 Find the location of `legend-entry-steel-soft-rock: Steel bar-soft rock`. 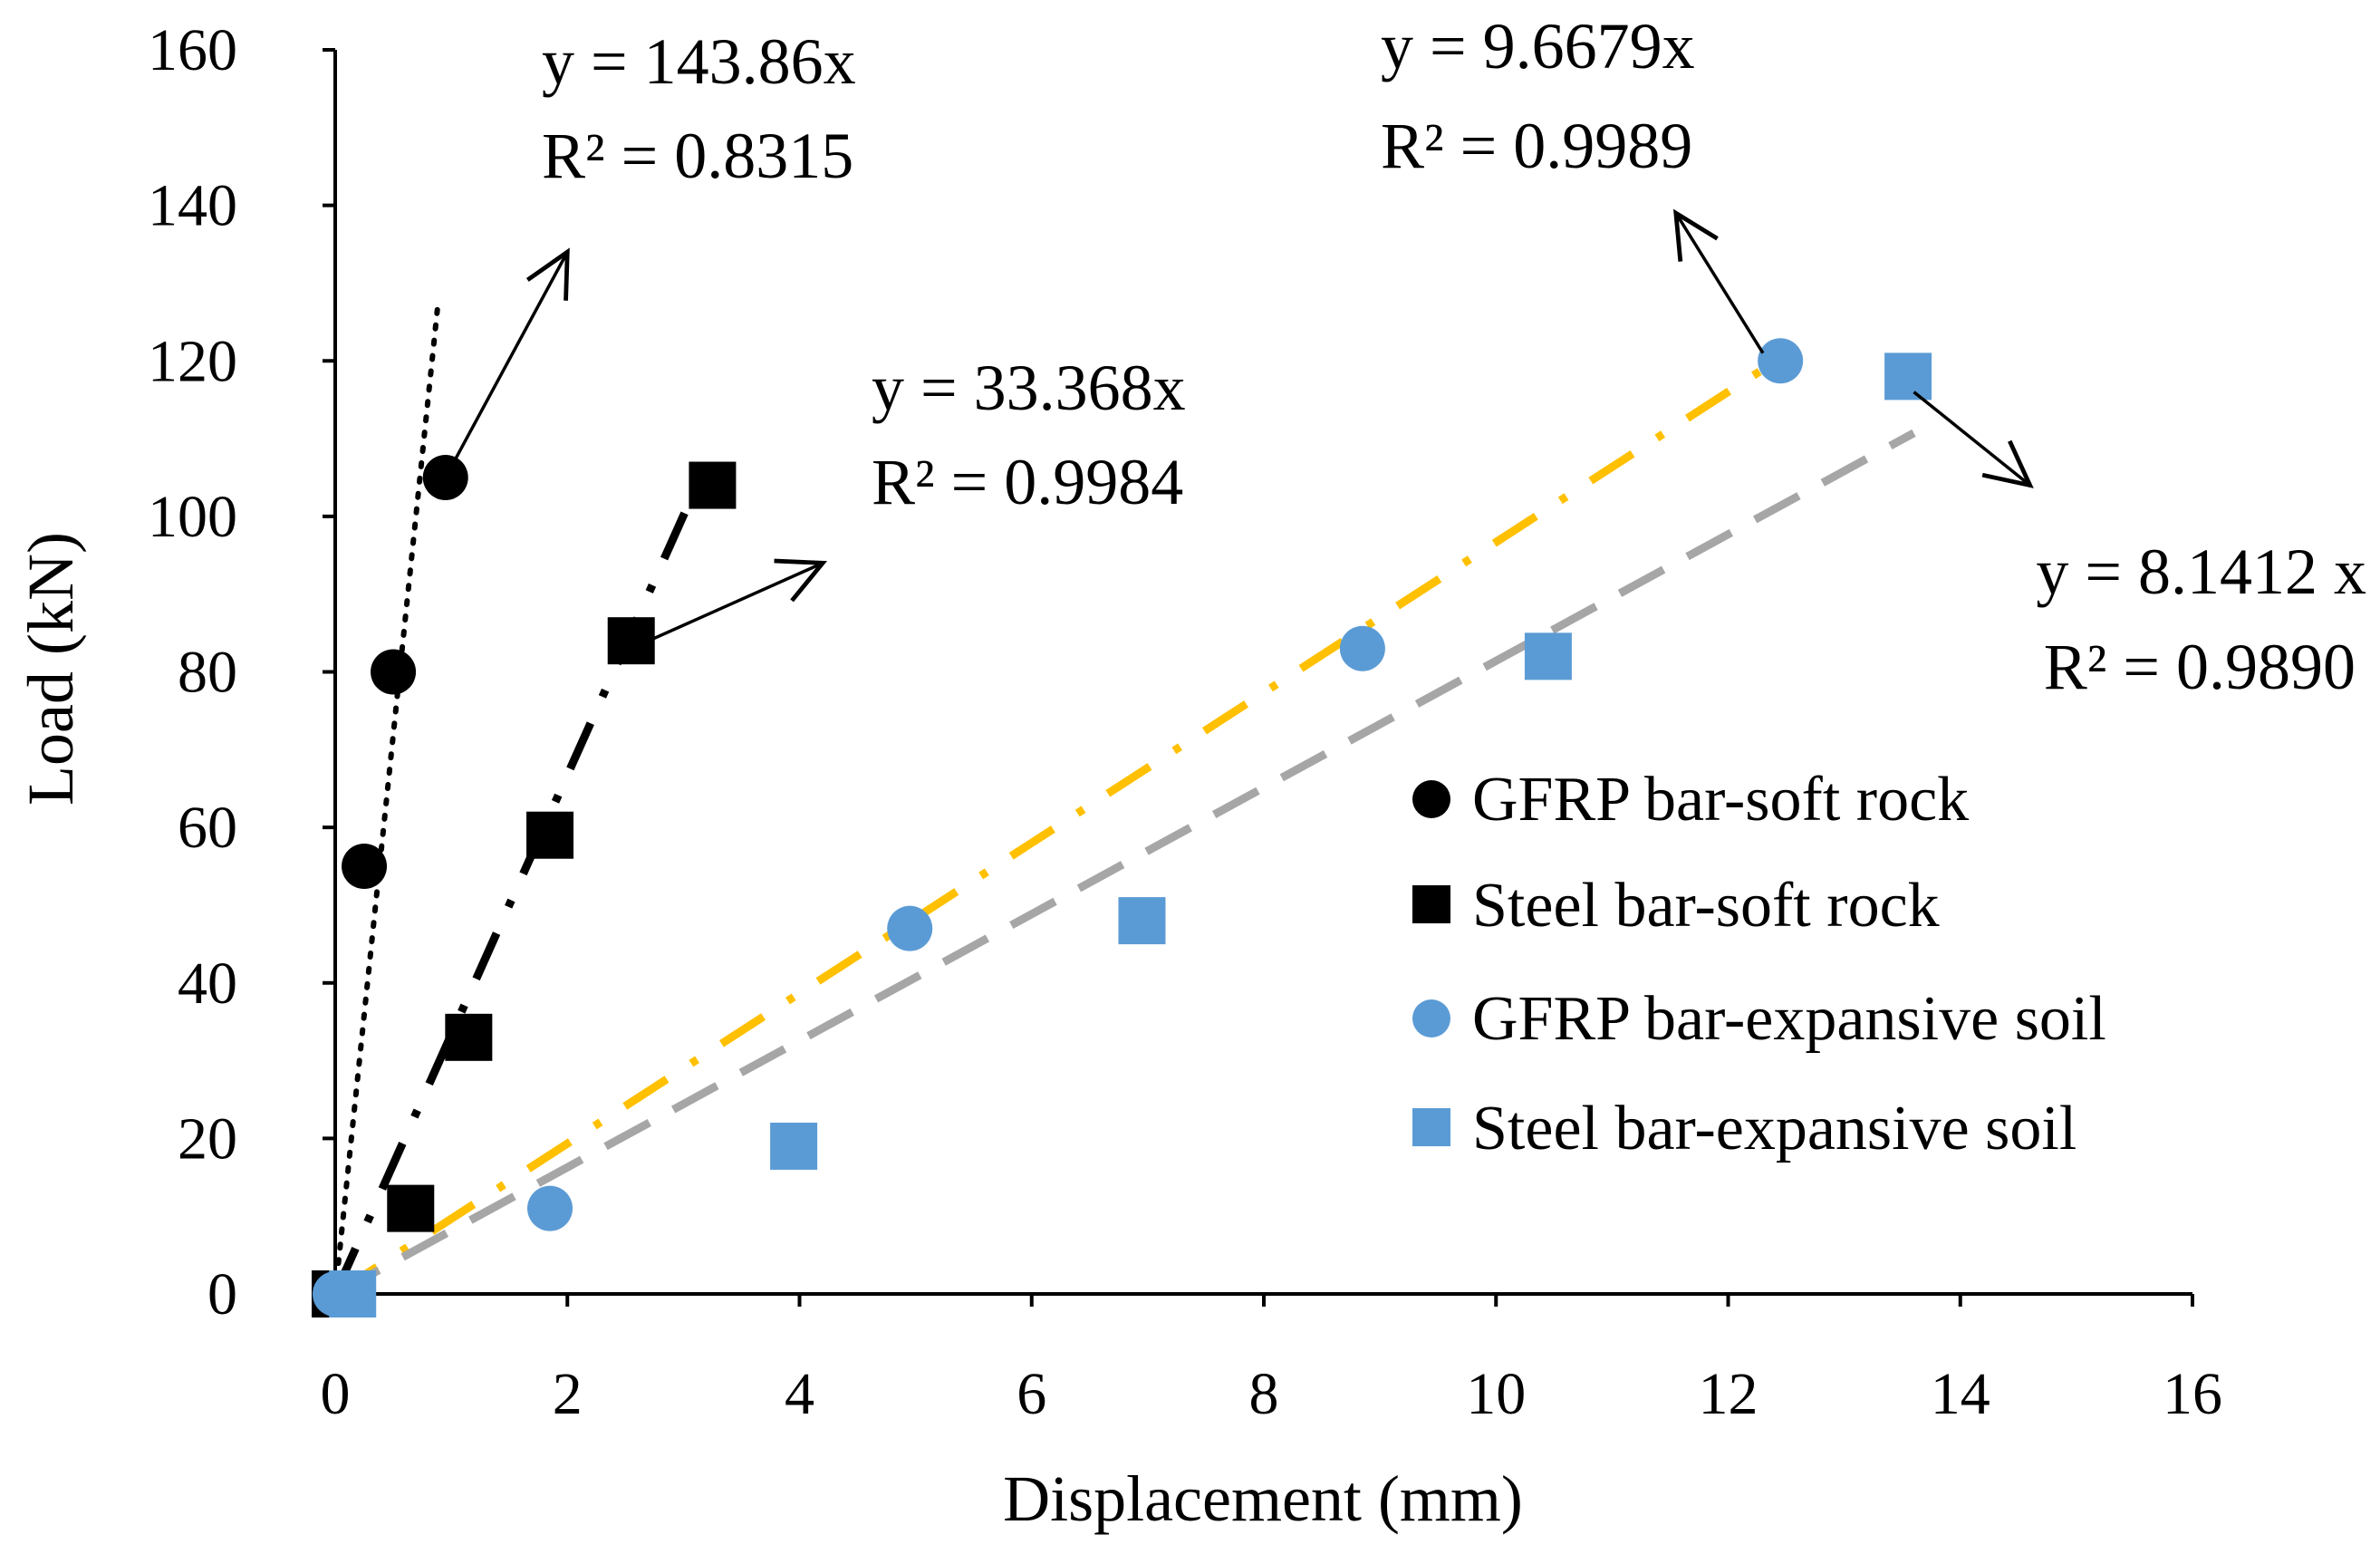

legend-entry-steel-soft-rock: Steel bar-soft rock is located at coordinates (1676, 906).